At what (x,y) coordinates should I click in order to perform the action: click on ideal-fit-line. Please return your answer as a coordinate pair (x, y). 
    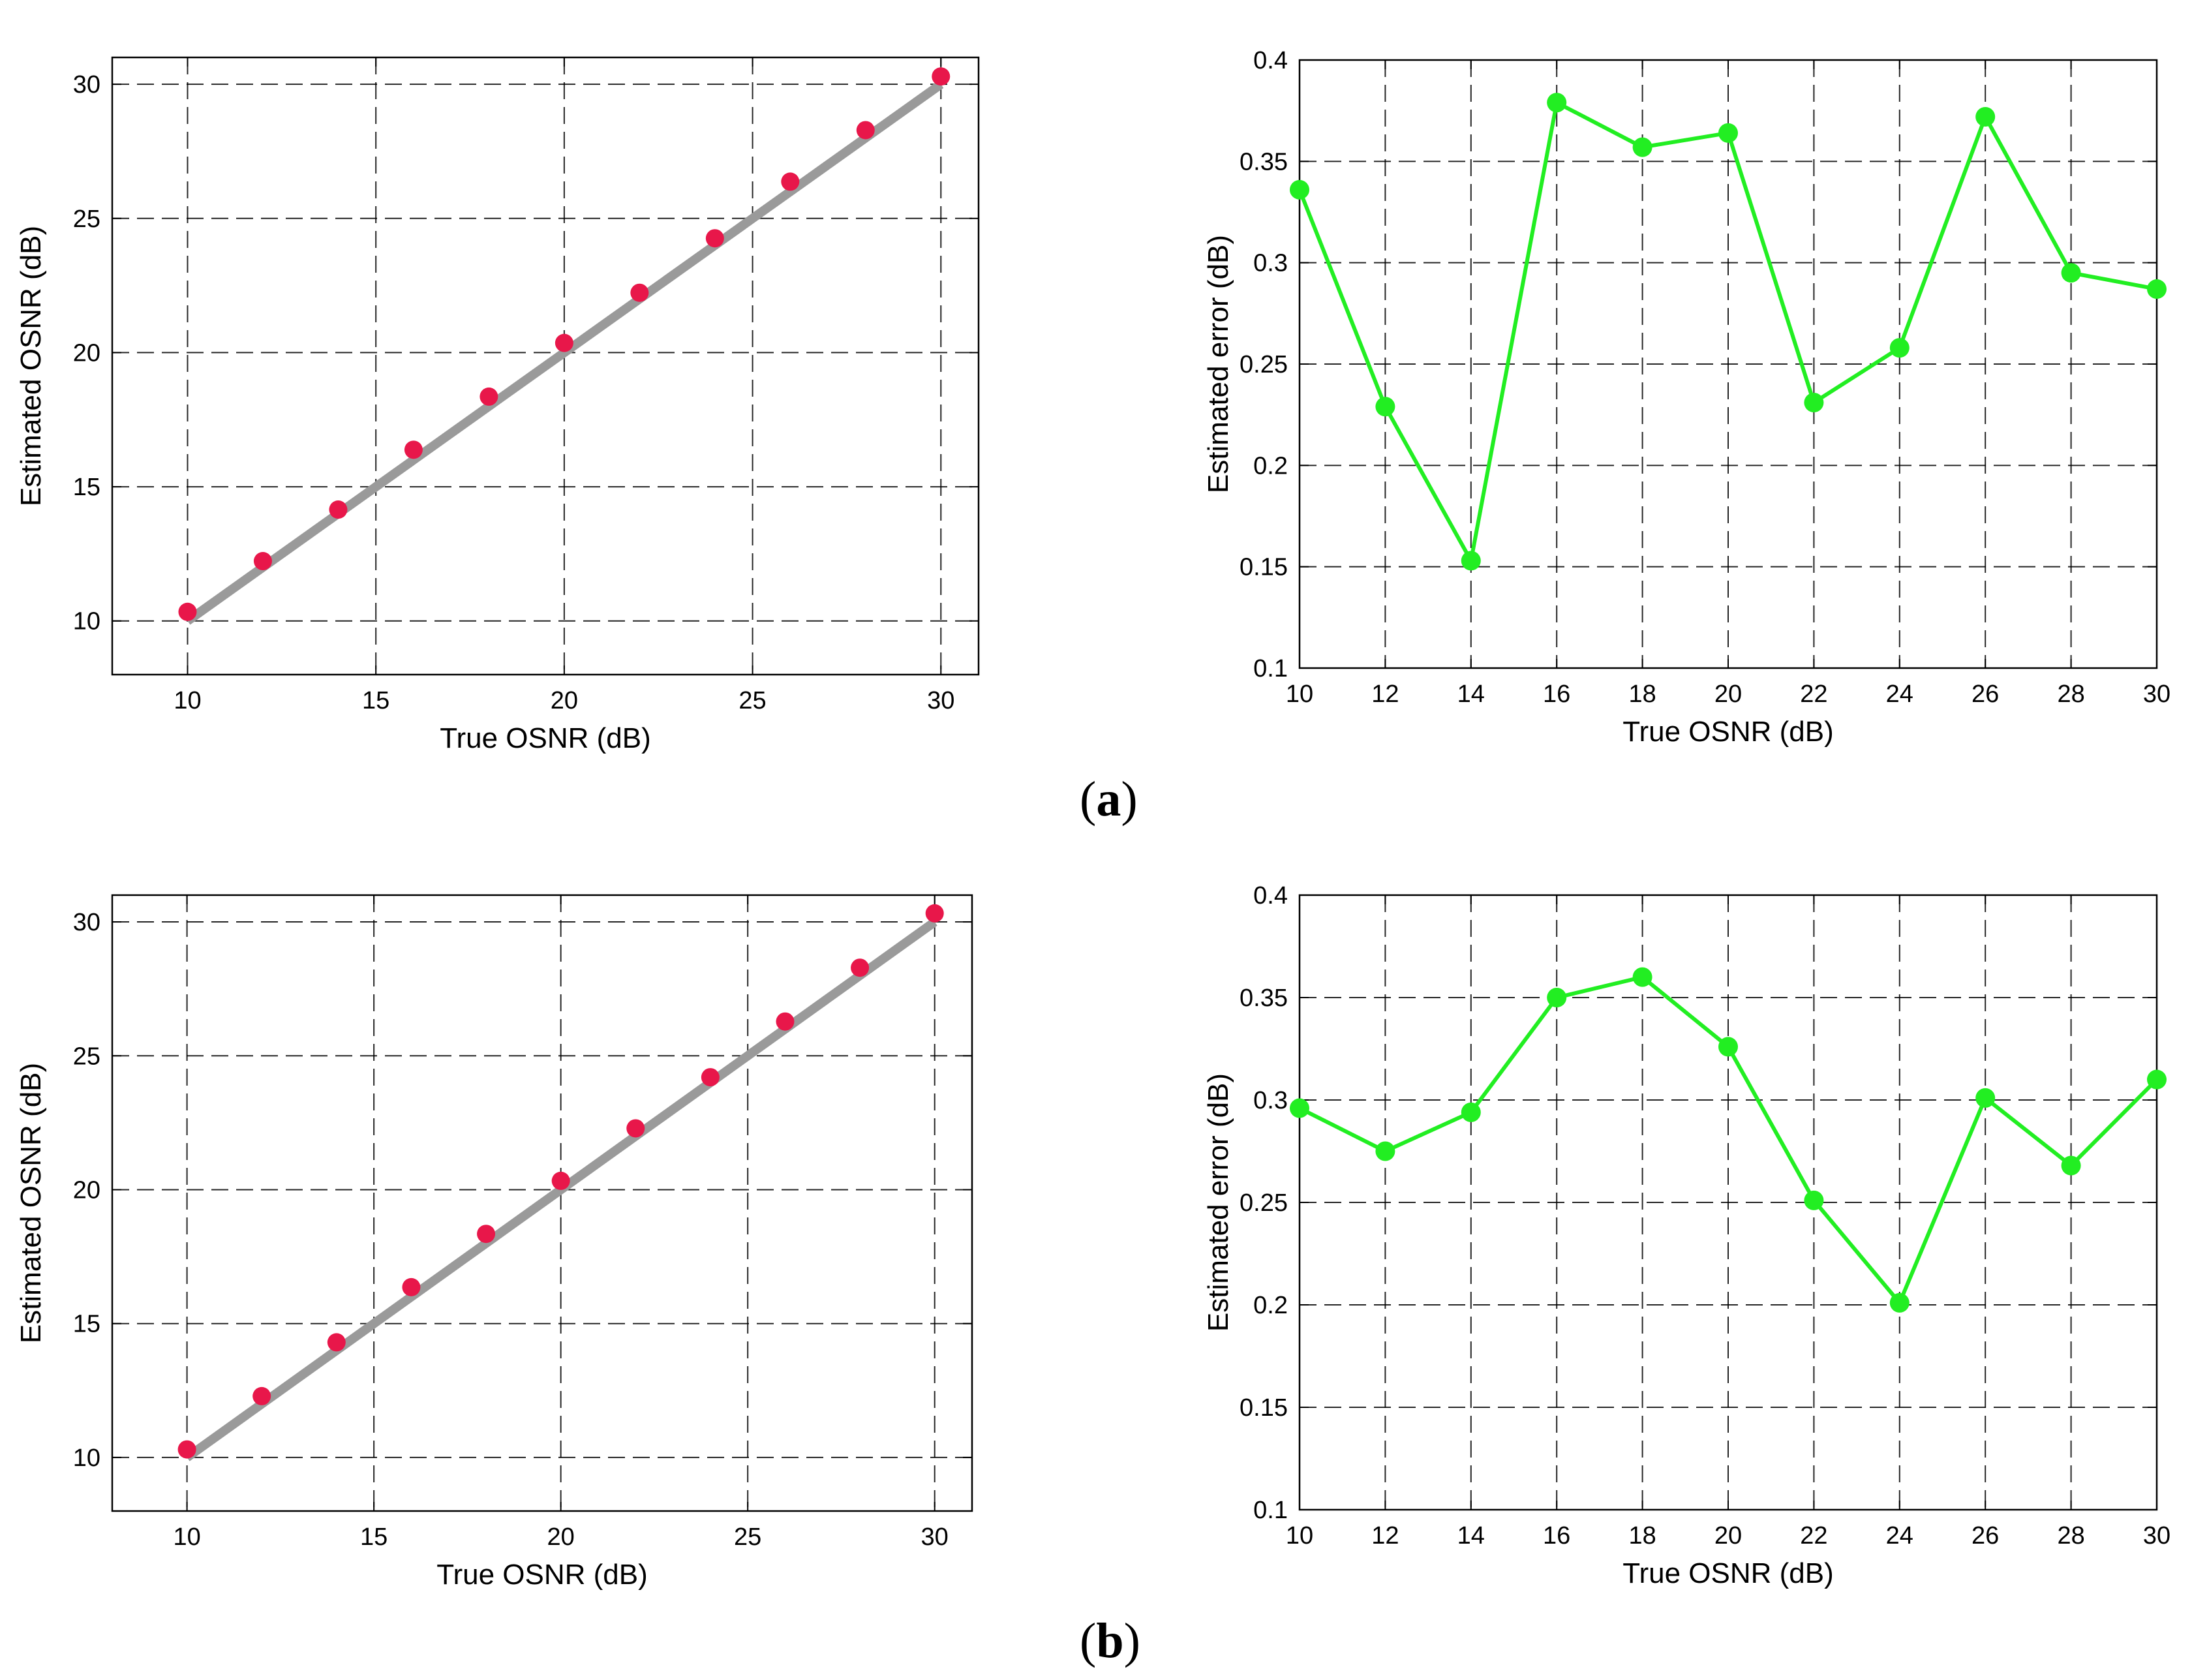
    Looking at the image, I should click on (564, 352).